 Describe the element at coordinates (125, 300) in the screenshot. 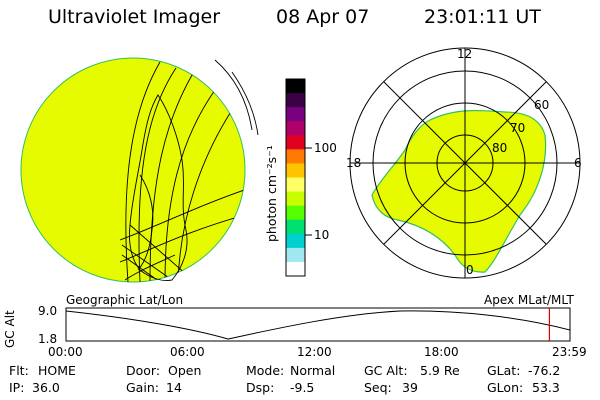

I see `geographic-caption: Geographic Lat/Lon` at that location.